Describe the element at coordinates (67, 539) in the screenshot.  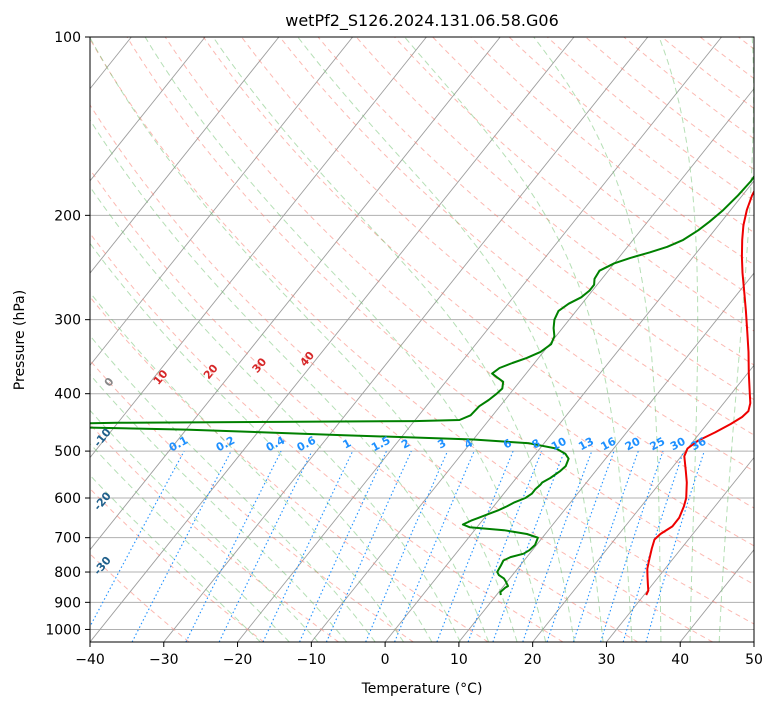
I see `y-tick-label: 700` at that location.